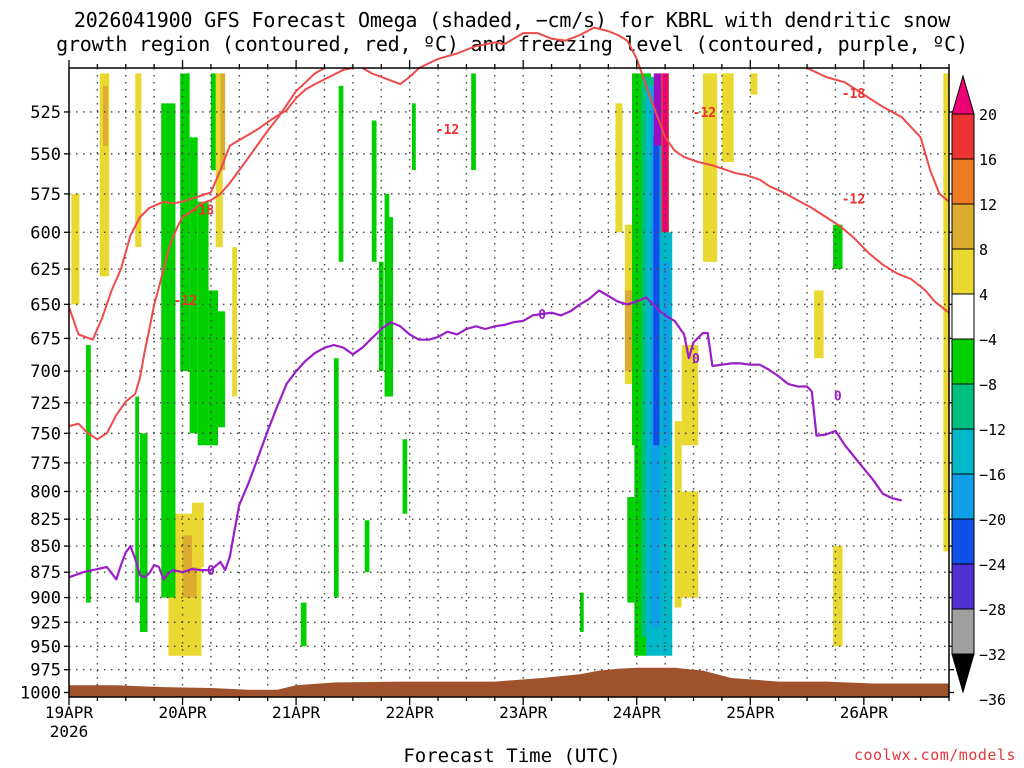  I want to click on colorbar-label: −20, so click(992, 520).